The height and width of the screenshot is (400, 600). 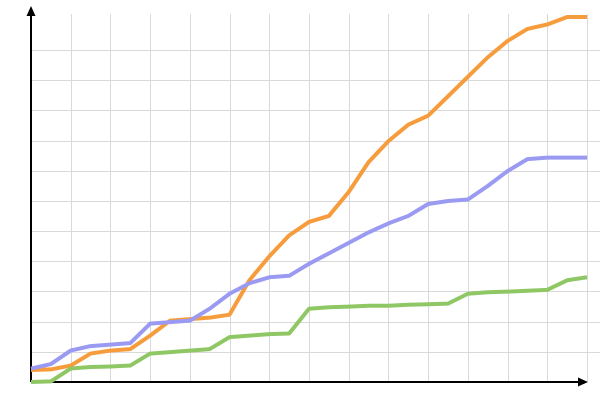 I want to click on x-axis-arrow-icon, so click(x=583, y=382).